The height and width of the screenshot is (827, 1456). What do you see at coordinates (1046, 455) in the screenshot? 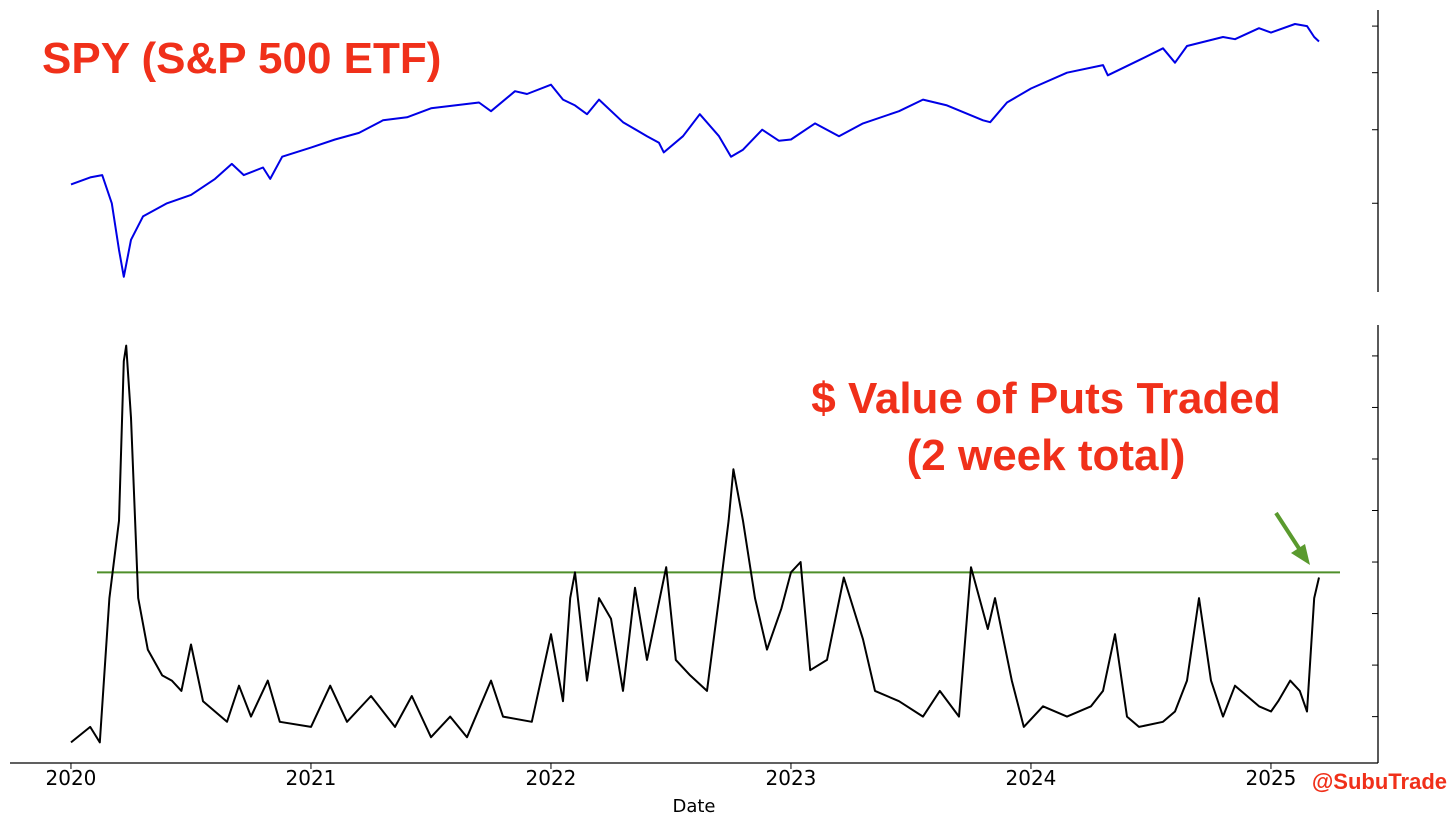
I see `annotation: (2 week total)` at bounding box center [1046, 455].